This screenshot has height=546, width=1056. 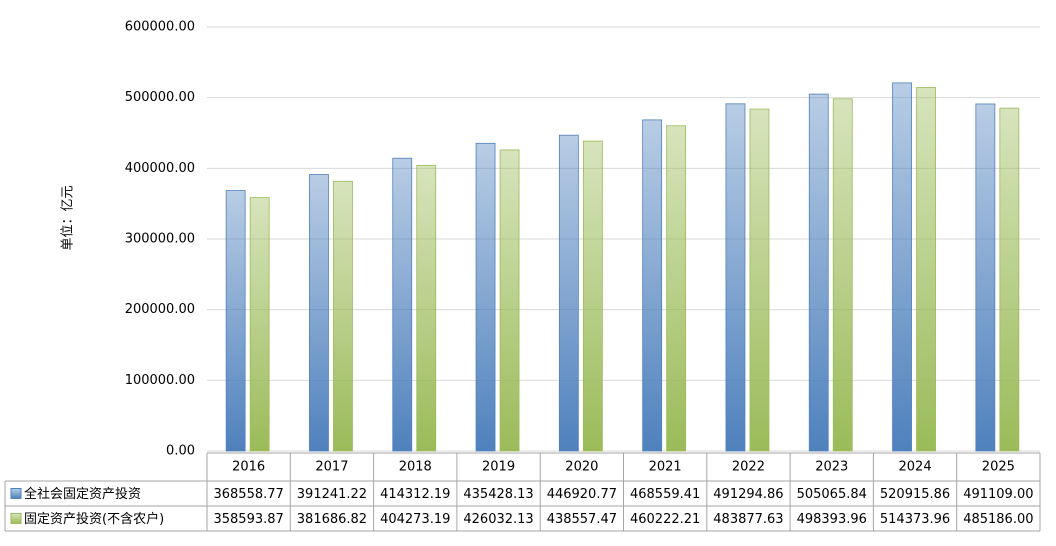 What do you see at coordinates (160, 97) in the screenshot?
I see `y-tick-label: 500000.00` at bounding box center [160, 97].